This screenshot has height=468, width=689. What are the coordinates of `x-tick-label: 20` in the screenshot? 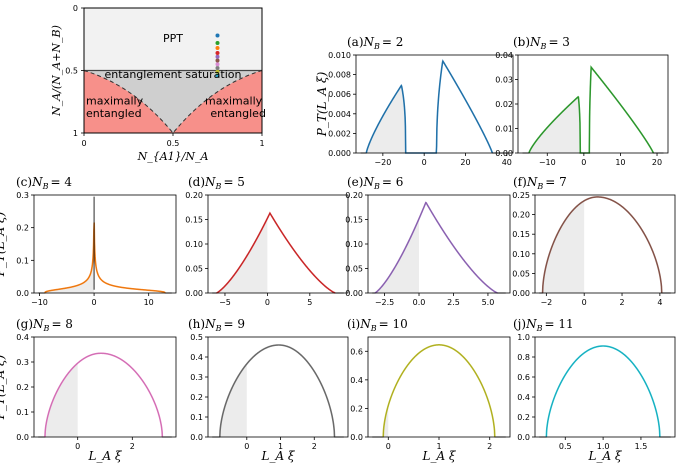 It's located at (465, 162).